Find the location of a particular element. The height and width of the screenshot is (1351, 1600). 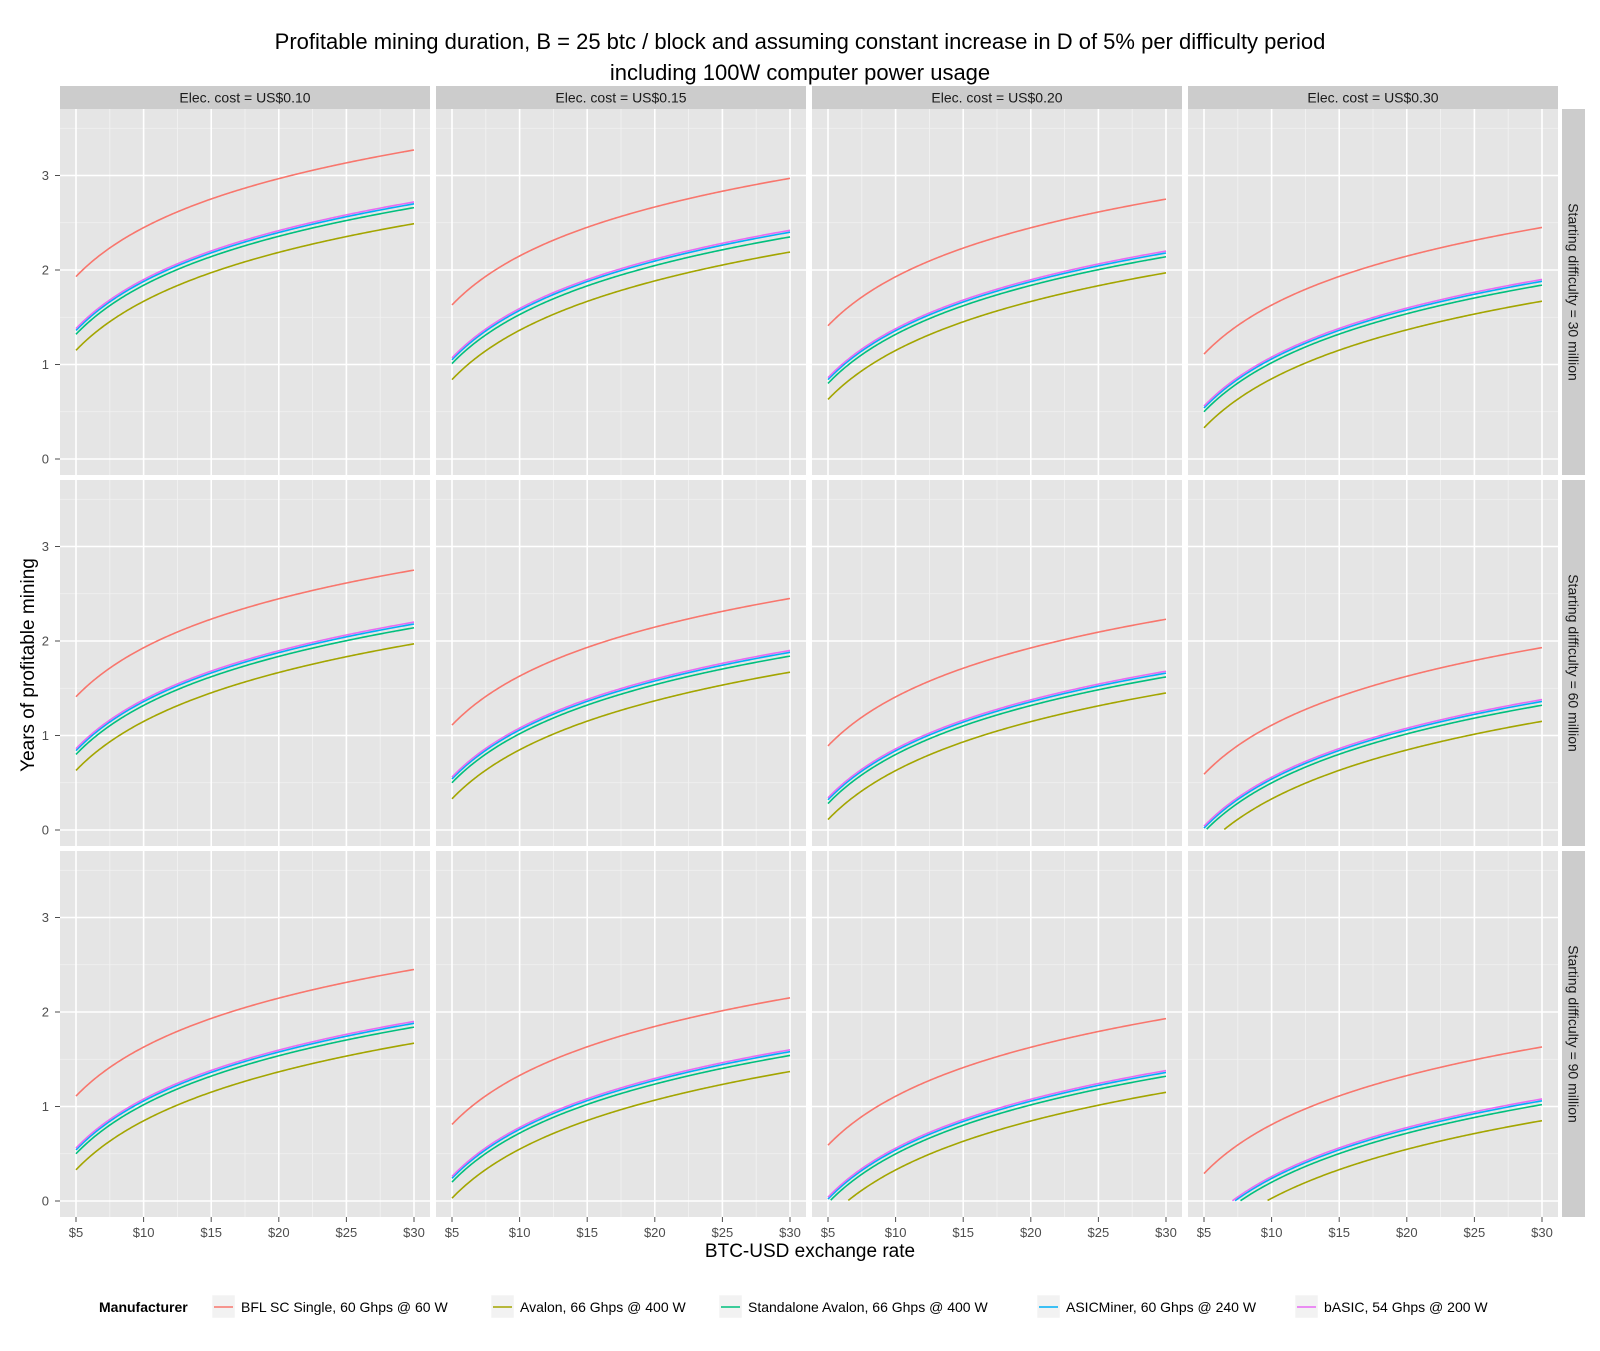

panel-r2-c1 is located at coordinates (621, 1034).